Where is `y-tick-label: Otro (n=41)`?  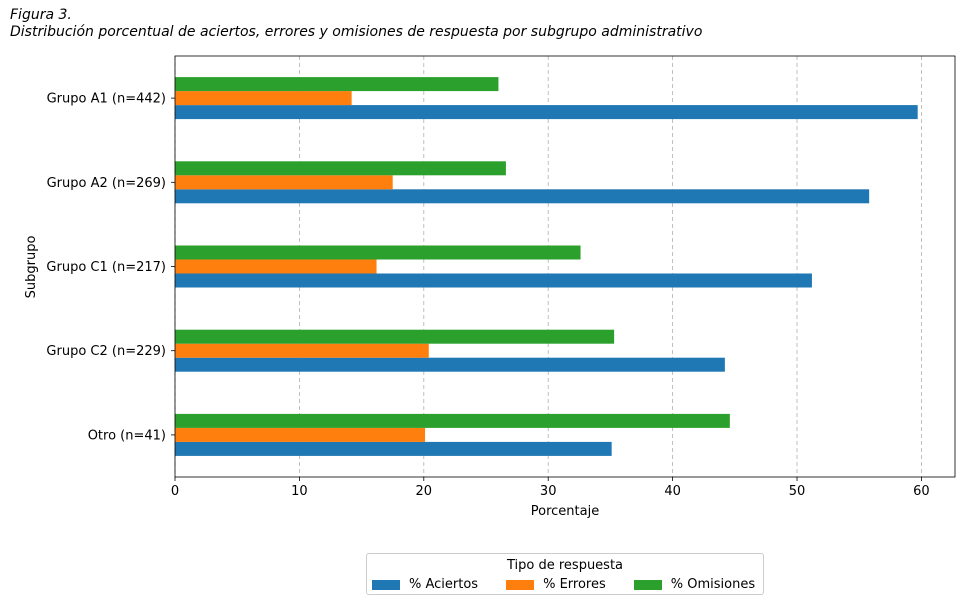 y-tick-label: Otro (n=41) is located at coordinates (127, 435).